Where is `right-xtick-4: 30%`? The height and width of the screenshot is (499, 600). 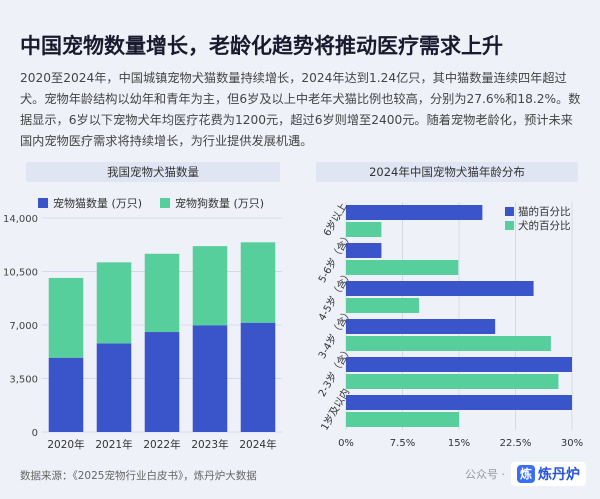 right-xtick-4: 30% is located at coordinates (572, 443).